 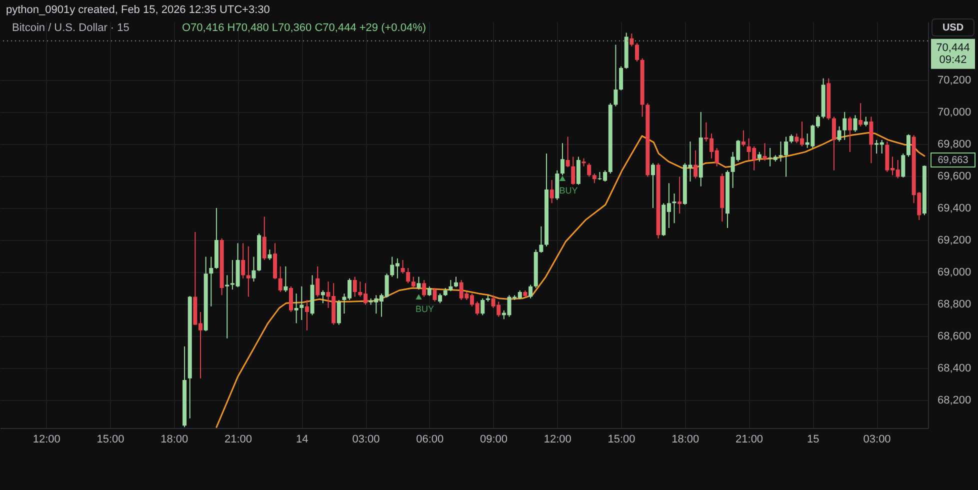 What do you see at coordinates (955, 400) in the screenshot?
I see `y-tick-label: 68,200` at bounding box center [955, 400].